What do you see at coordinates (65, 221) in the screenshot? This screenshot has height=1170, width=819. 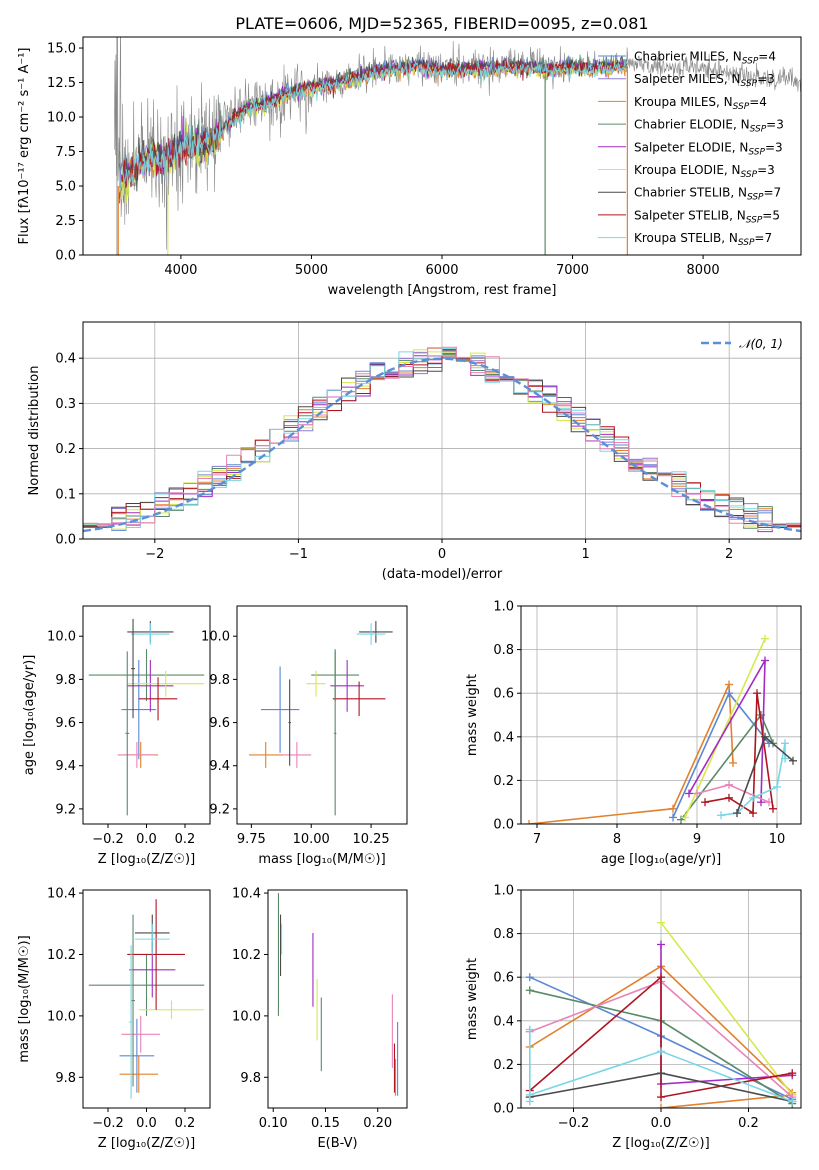 I see `y-tick-label: 2.5` at bounding box center [65, 221].